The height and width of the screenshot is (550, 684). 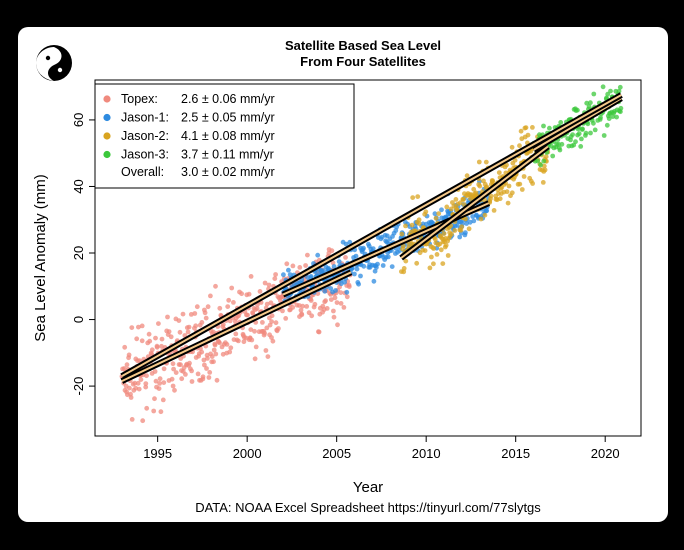 I want to click on y-tick-label: 20, so click(x=78, y=253).